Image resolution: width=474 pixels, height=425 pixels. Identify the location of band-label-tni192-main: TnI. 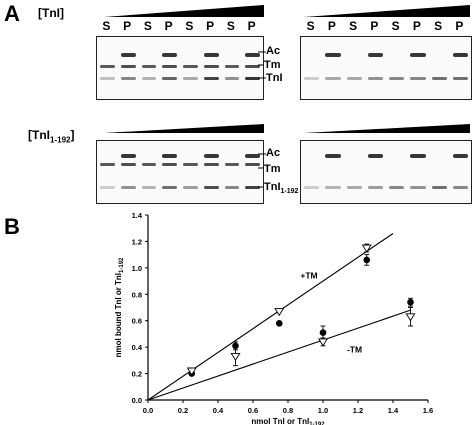
(272, 187).